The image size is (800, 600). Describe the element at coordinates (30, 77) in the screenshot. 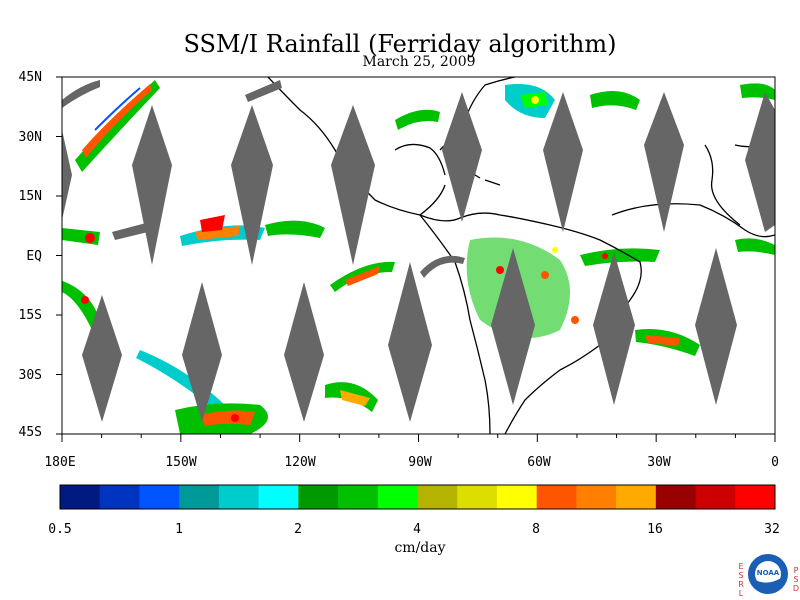

I see `lat-label-45n: 45N` at that location.